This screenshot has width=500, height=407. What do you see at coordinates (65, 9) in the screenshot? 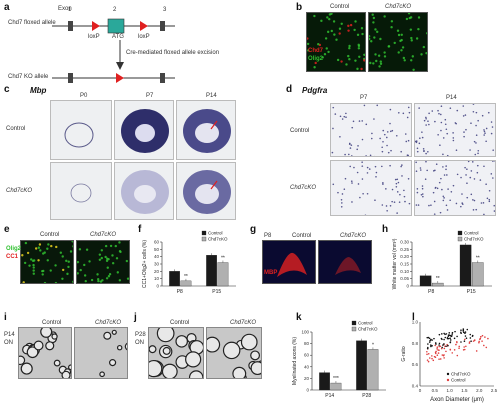
I see `exon-label: Exon` at bounding box center [65, 9].